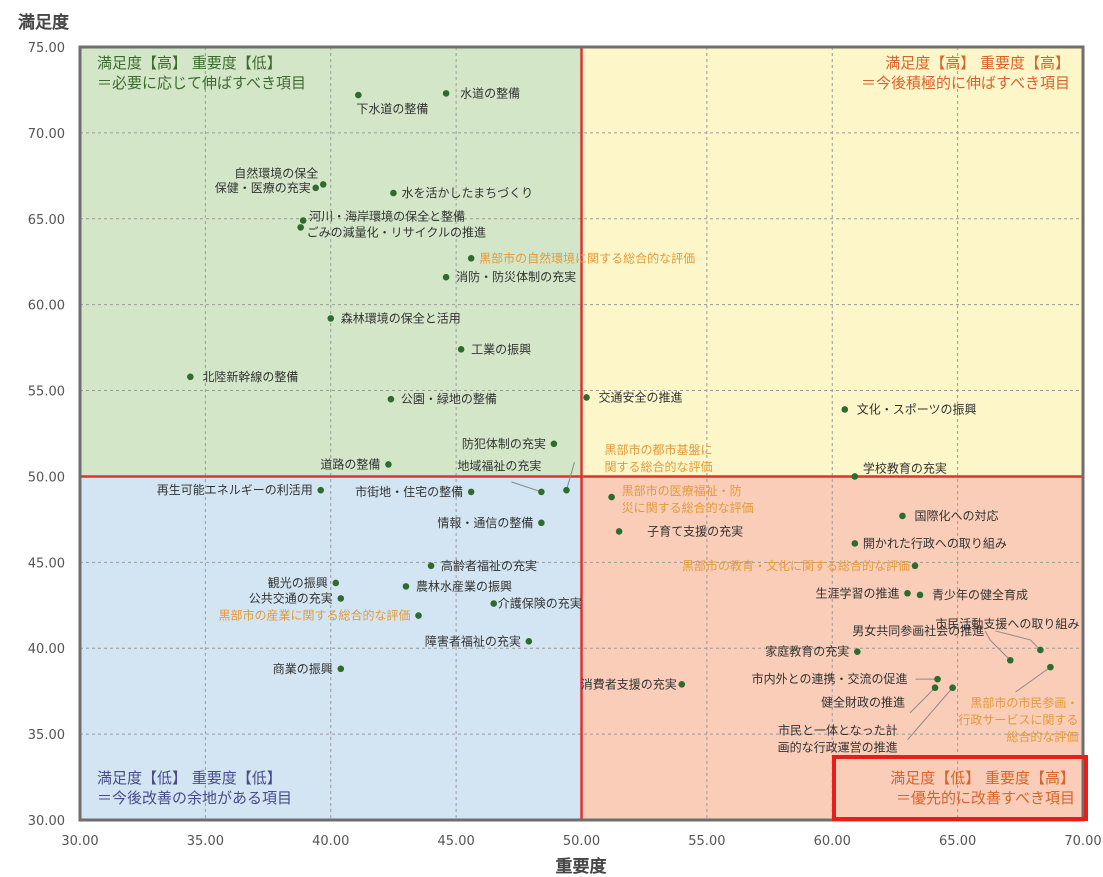 This screenshot has height=877, width=1103. What do you see at coordinates (46, 134) in the screenshot?
I see `y-tick-label: 70.00` at bounding box center [46, 134].